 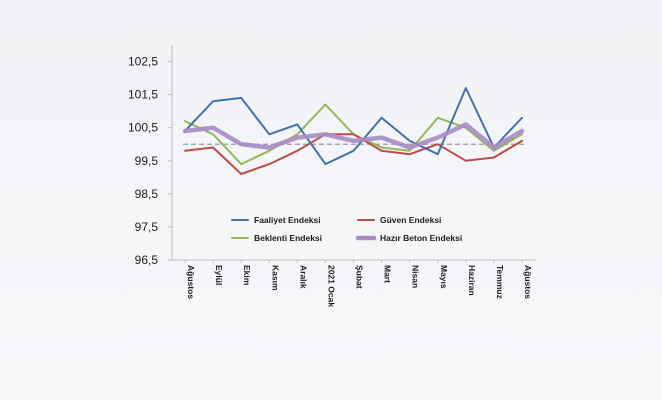 I want to click on legend-label: Faaliyet Endeksi, so click(x=287, y=220).